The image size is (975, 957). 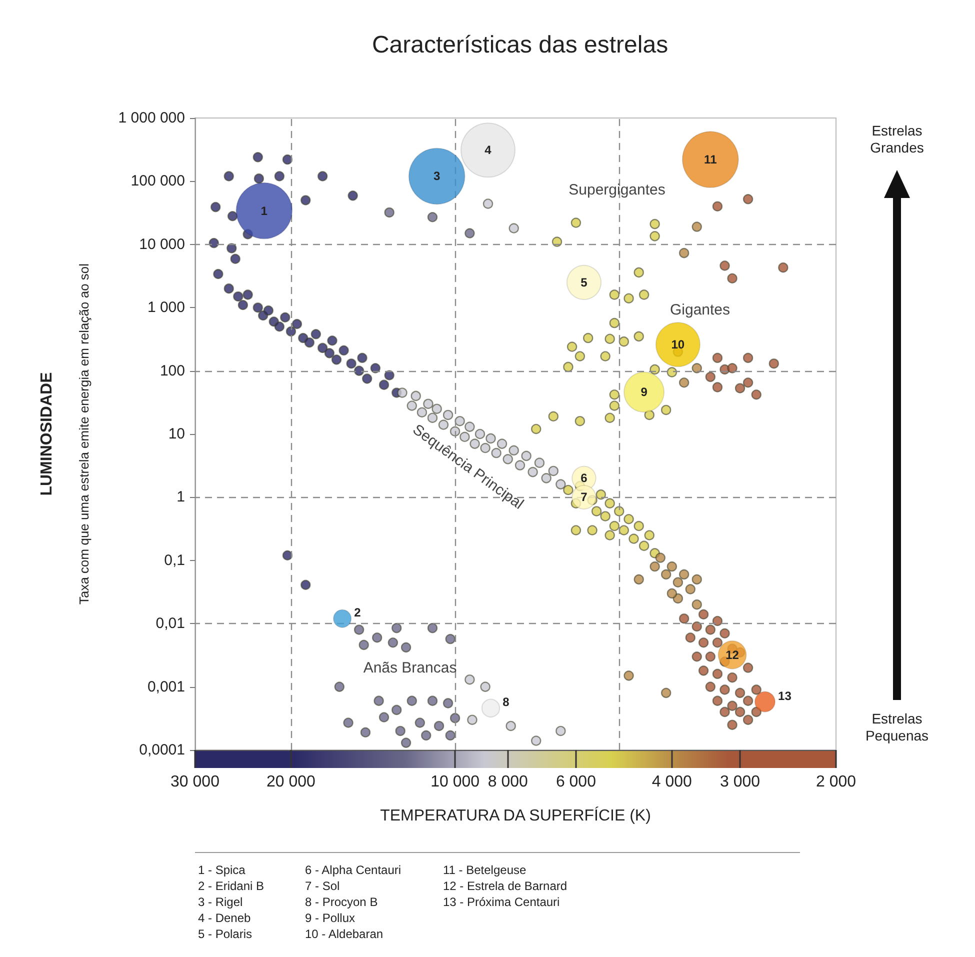 I want to click on y-tick-label: 10 000, so click(x=162, y=244).